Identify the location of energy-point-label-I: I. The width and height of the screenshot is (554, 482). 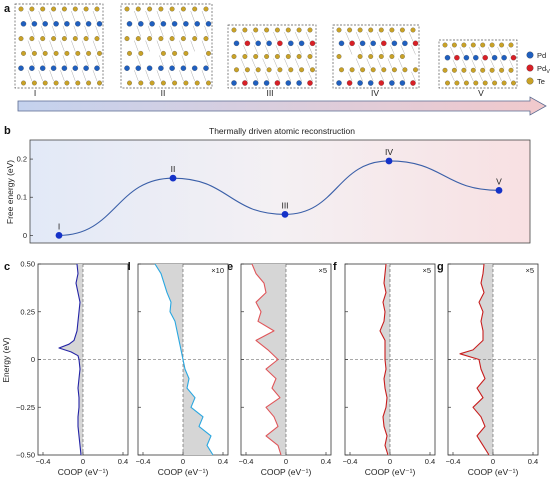
(59, 226).